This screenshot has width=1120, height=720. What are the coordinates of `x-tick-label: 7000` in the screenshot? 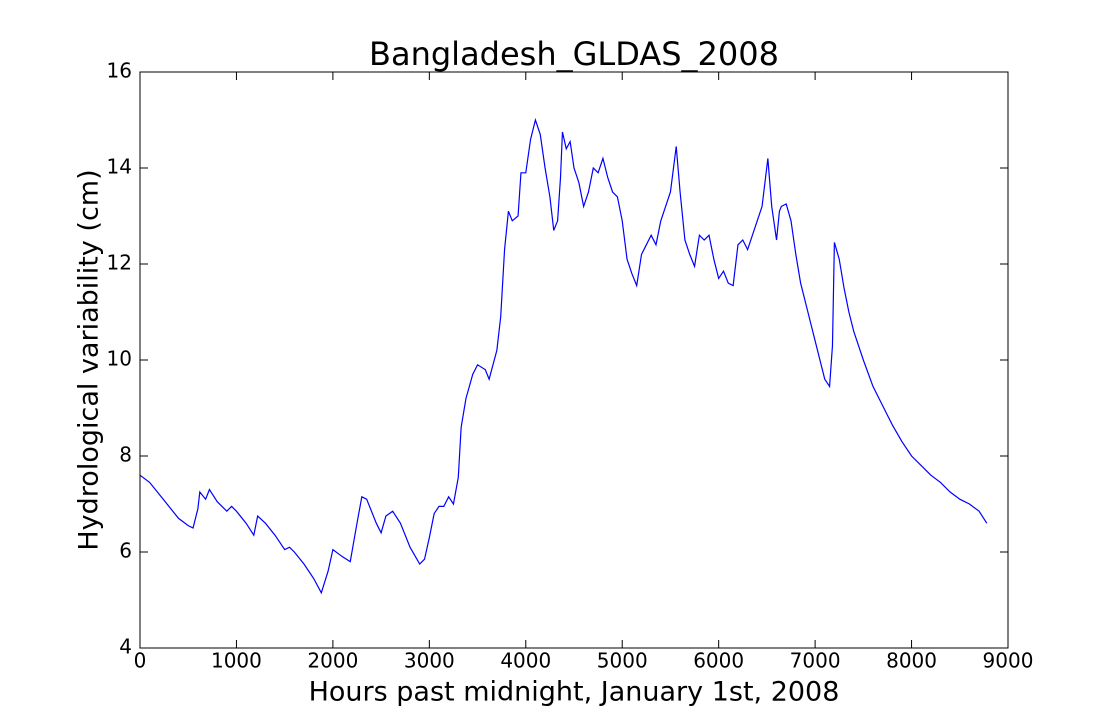 It's located at (815, 661).